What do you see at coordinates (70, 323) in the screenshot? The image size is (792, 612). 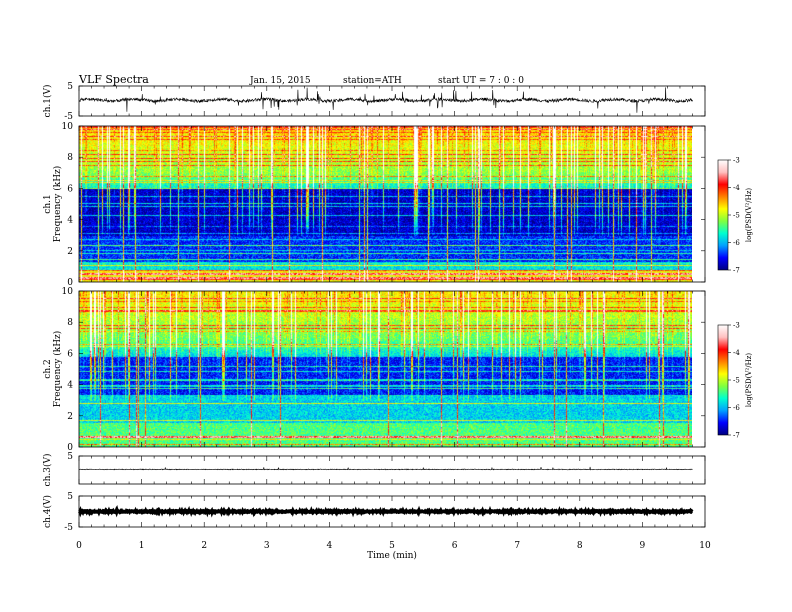 I see `ch2_spec-y-tick-label: 8` at bounding box center [70, 323].